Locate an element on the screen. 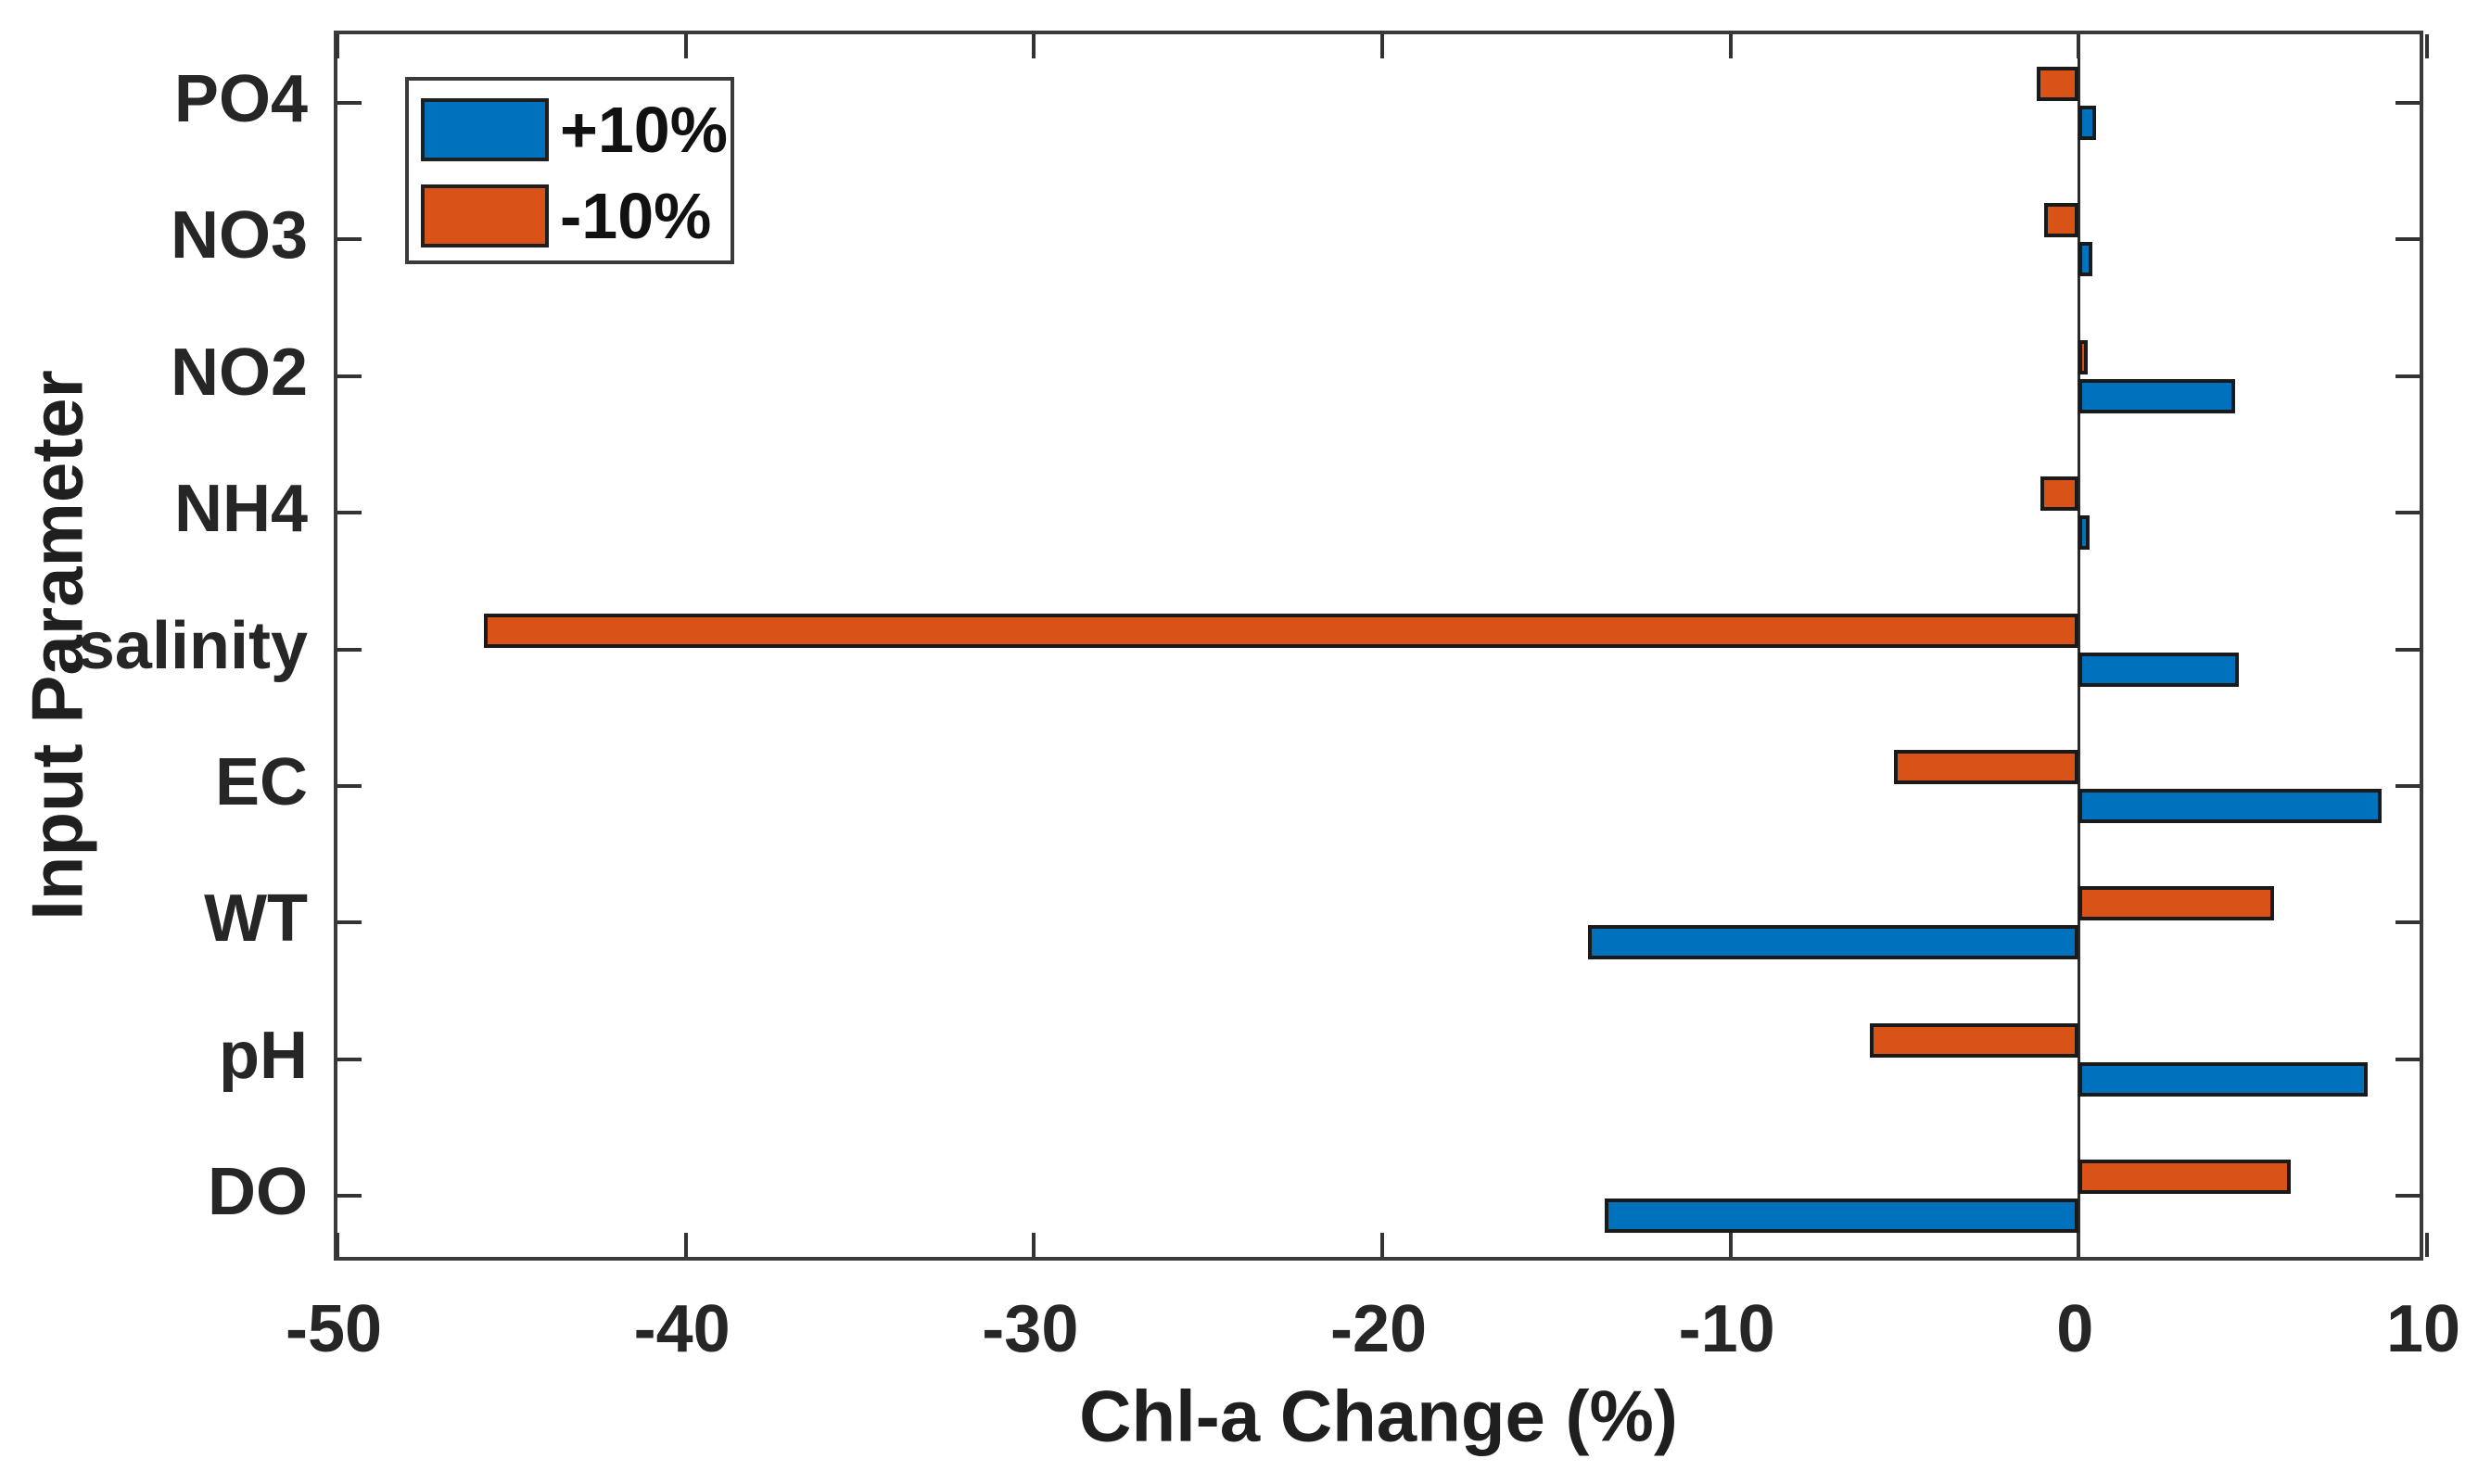 The width and height of the screenshot is (2478, 1484). category-label-NO3: NO3 is located at coordinates (239, 235).